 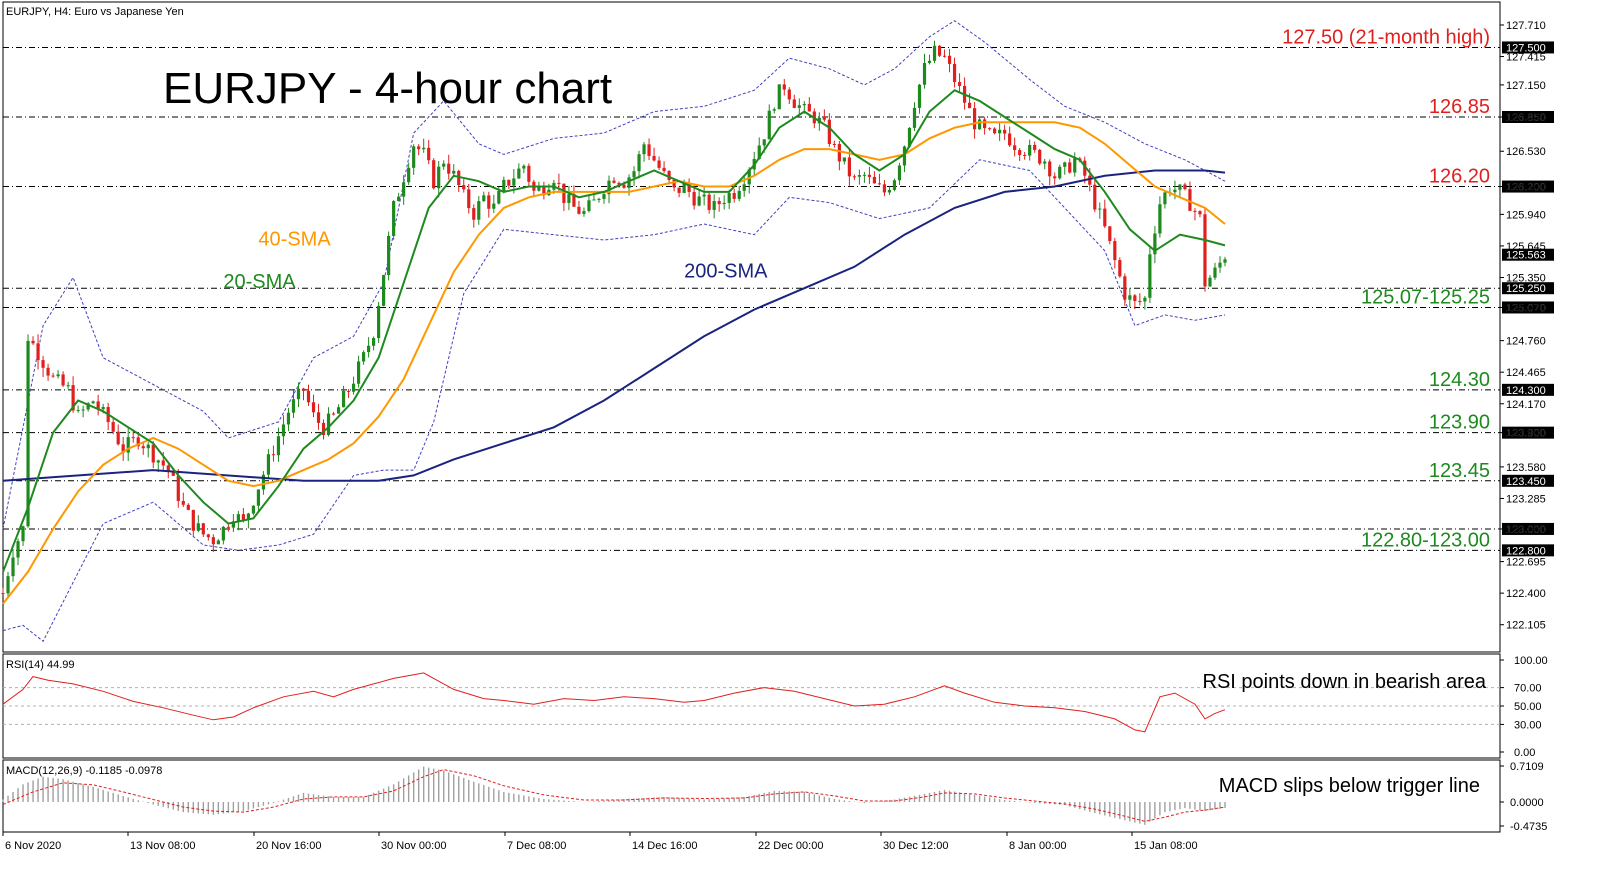 I want to click on level-label: 126.85, so click(x=1459, y=107).